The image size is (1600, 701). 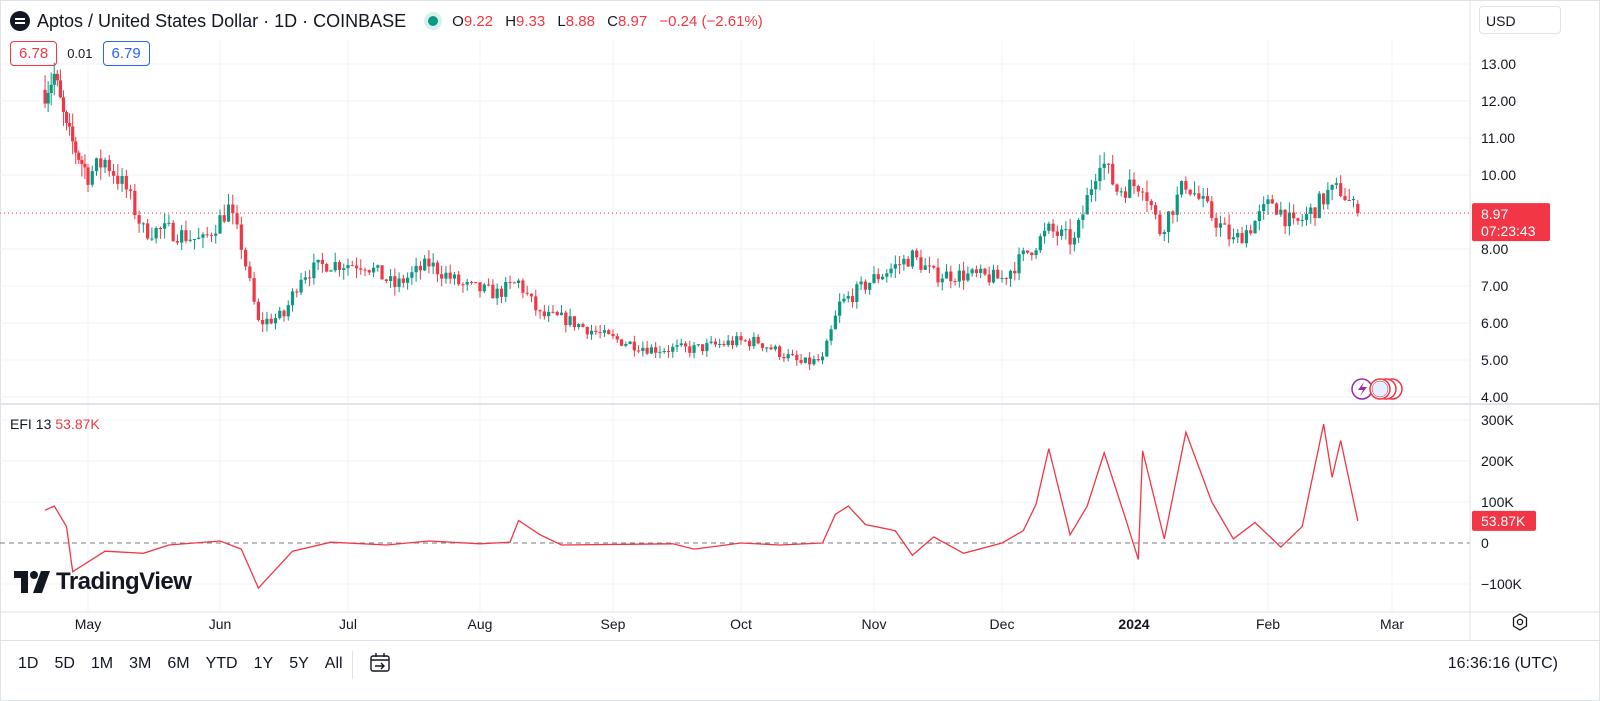 What do you see at coordinates (1520, 20) in the screenshot?
I see `currency-selector: USD` at bounding box center [1520, 20].